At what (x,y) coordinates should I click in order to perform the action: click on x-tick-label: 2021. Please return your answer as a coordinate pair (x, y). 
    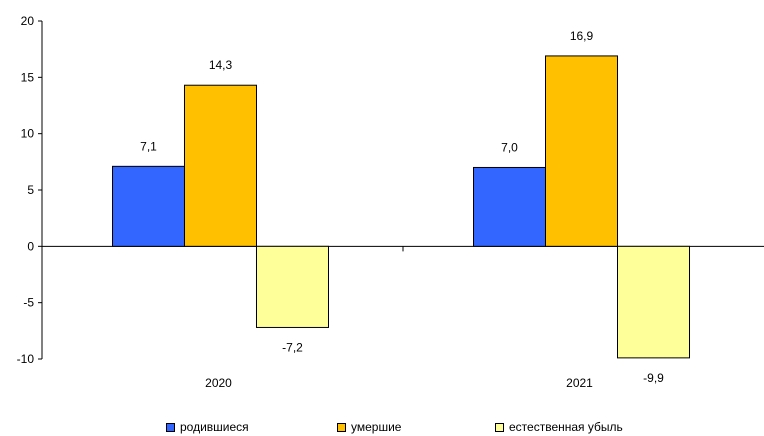
    Looking at the image, I should click on (579, 383).